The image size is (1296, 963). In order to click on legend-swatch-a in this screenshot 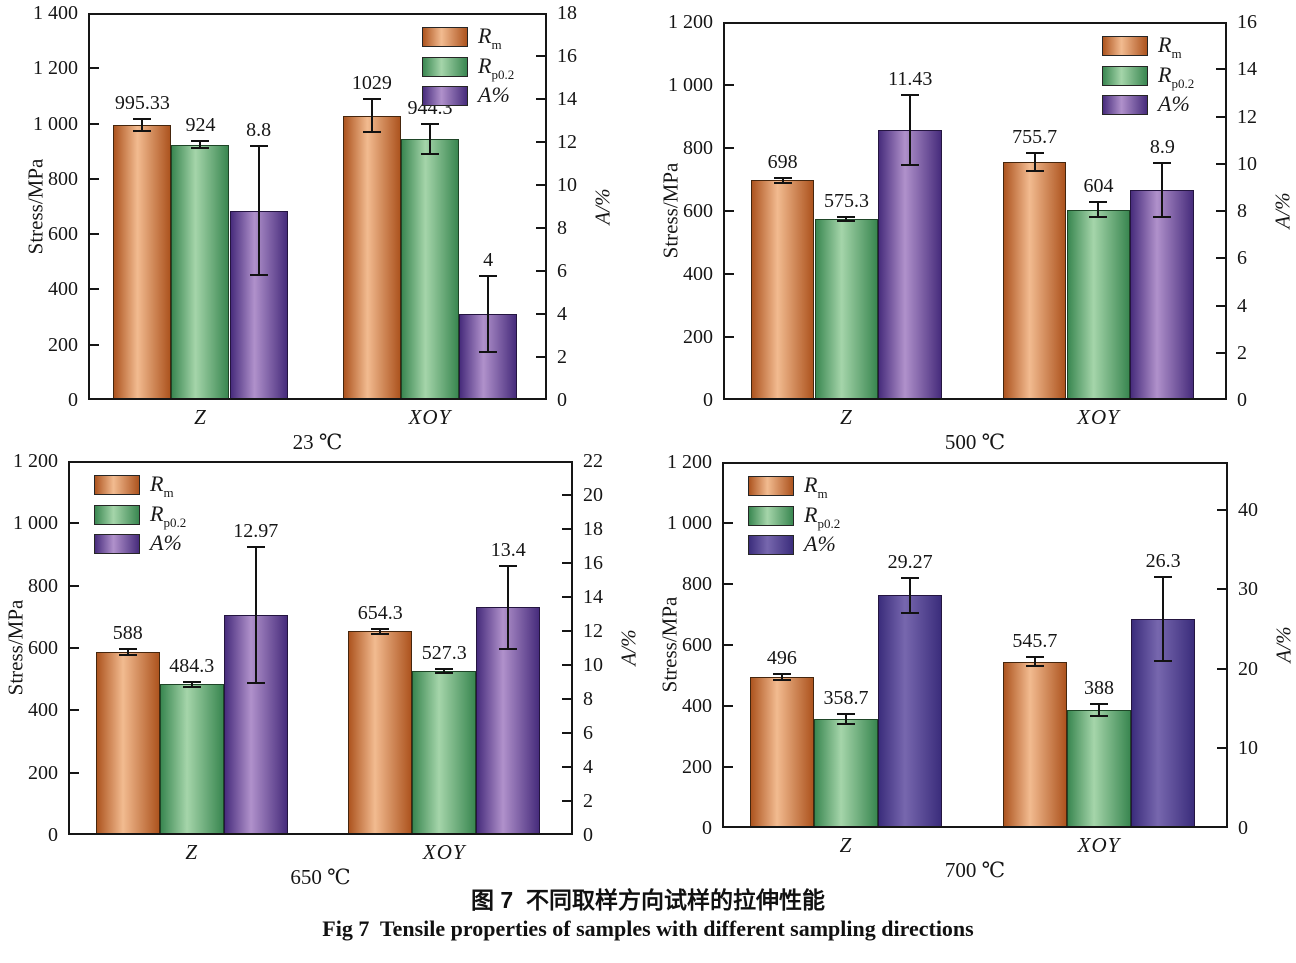, I will do `click(445, 96)`.